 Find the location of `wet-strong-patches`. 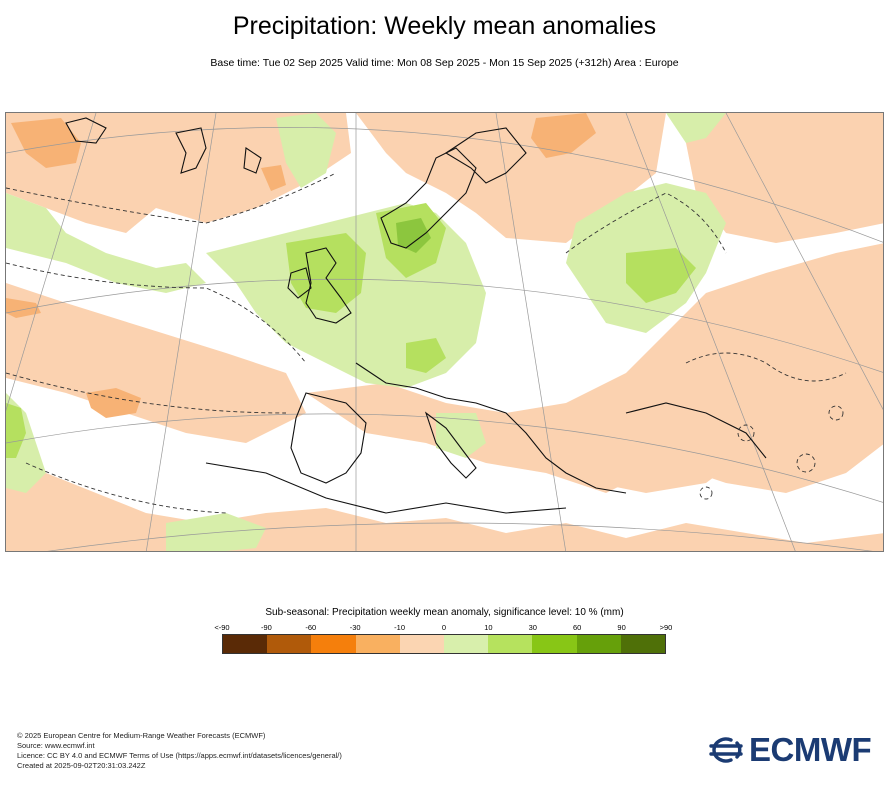

wet-strong-patches is located at coordinates (413, 235).